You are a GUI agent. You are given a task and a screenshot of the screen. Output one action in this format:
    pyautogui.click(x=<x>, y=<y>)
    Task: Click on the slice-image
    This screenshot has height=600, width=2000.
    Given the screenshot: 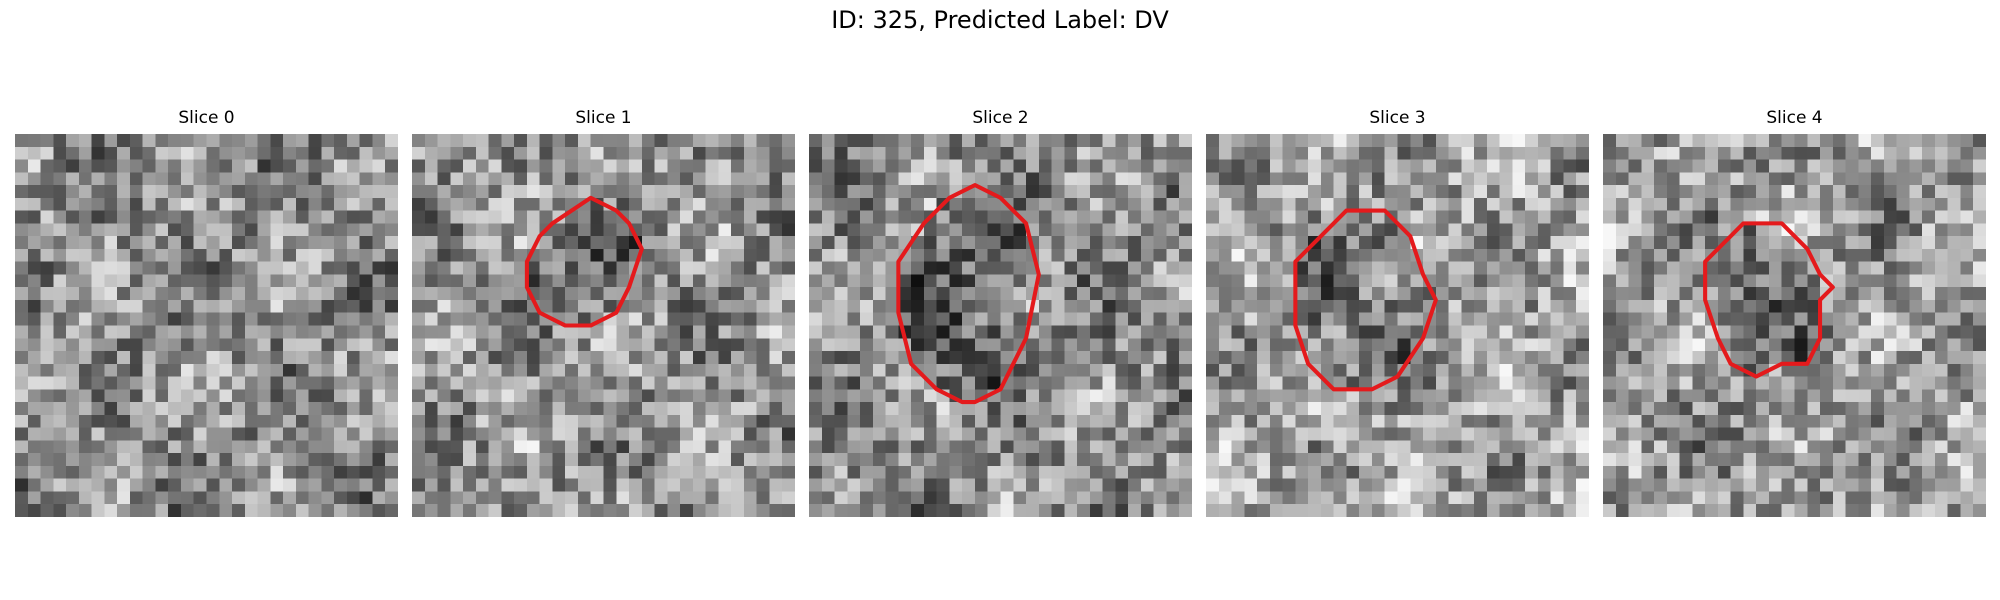 What is the action you would take?
    pyautogui.click(x=603, y=325)
    